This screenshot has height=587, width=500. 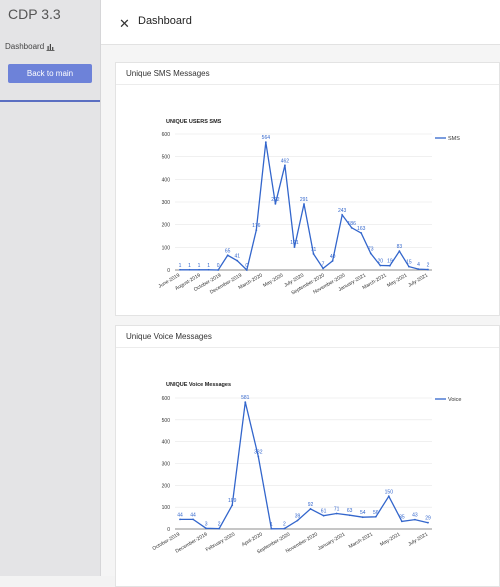 What do you see at coordinates (409, 263) in the screenshot?
I see `data-label: 15` at bounding box center [409, 263].